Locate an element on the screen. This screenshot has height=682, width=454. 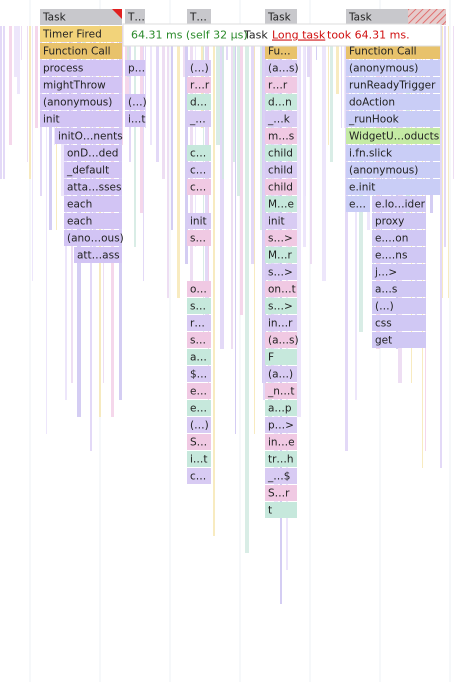
call-label: s…> is located at coordinates (280, 239).